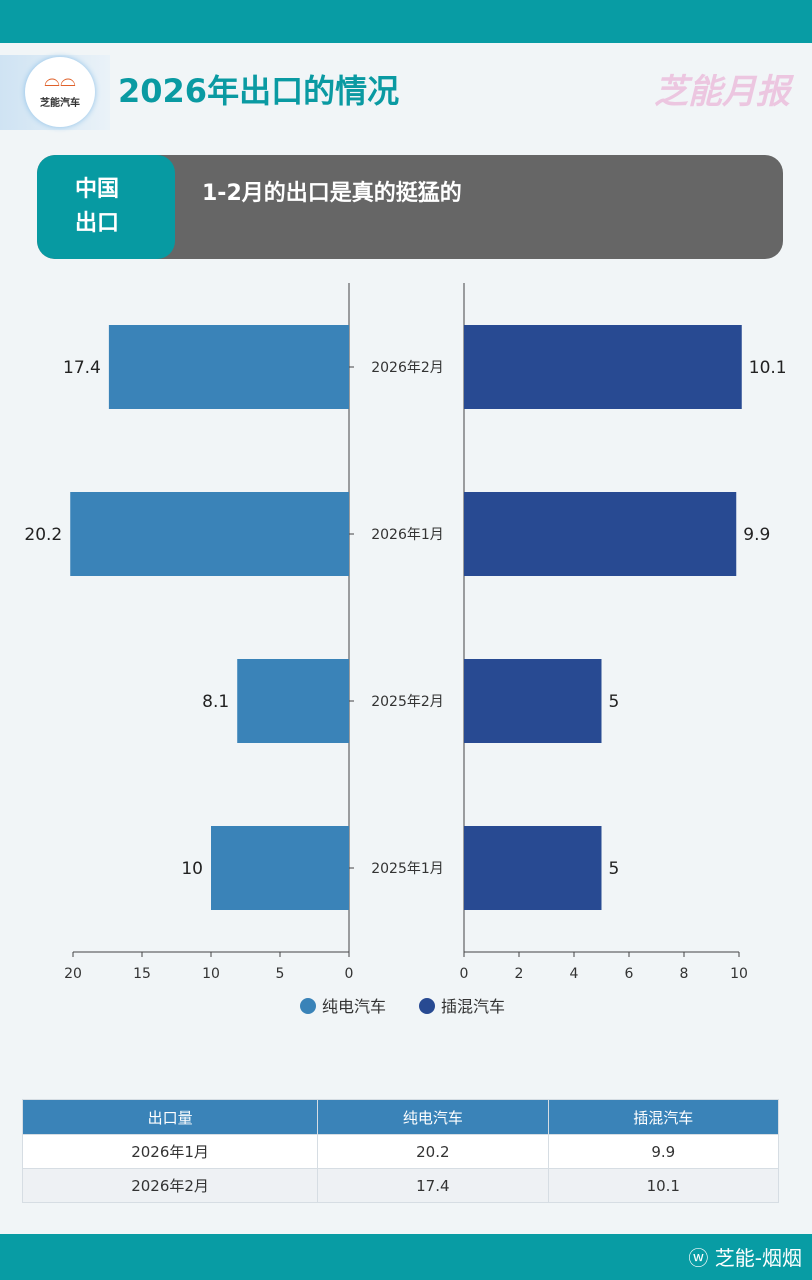 Image resolution: width=812 pixels, height=1280 pixels. What do you see at coordinates (97, 223) in the screenshot?
I see `tag-line: 出口` at bounding box center [97, 223].